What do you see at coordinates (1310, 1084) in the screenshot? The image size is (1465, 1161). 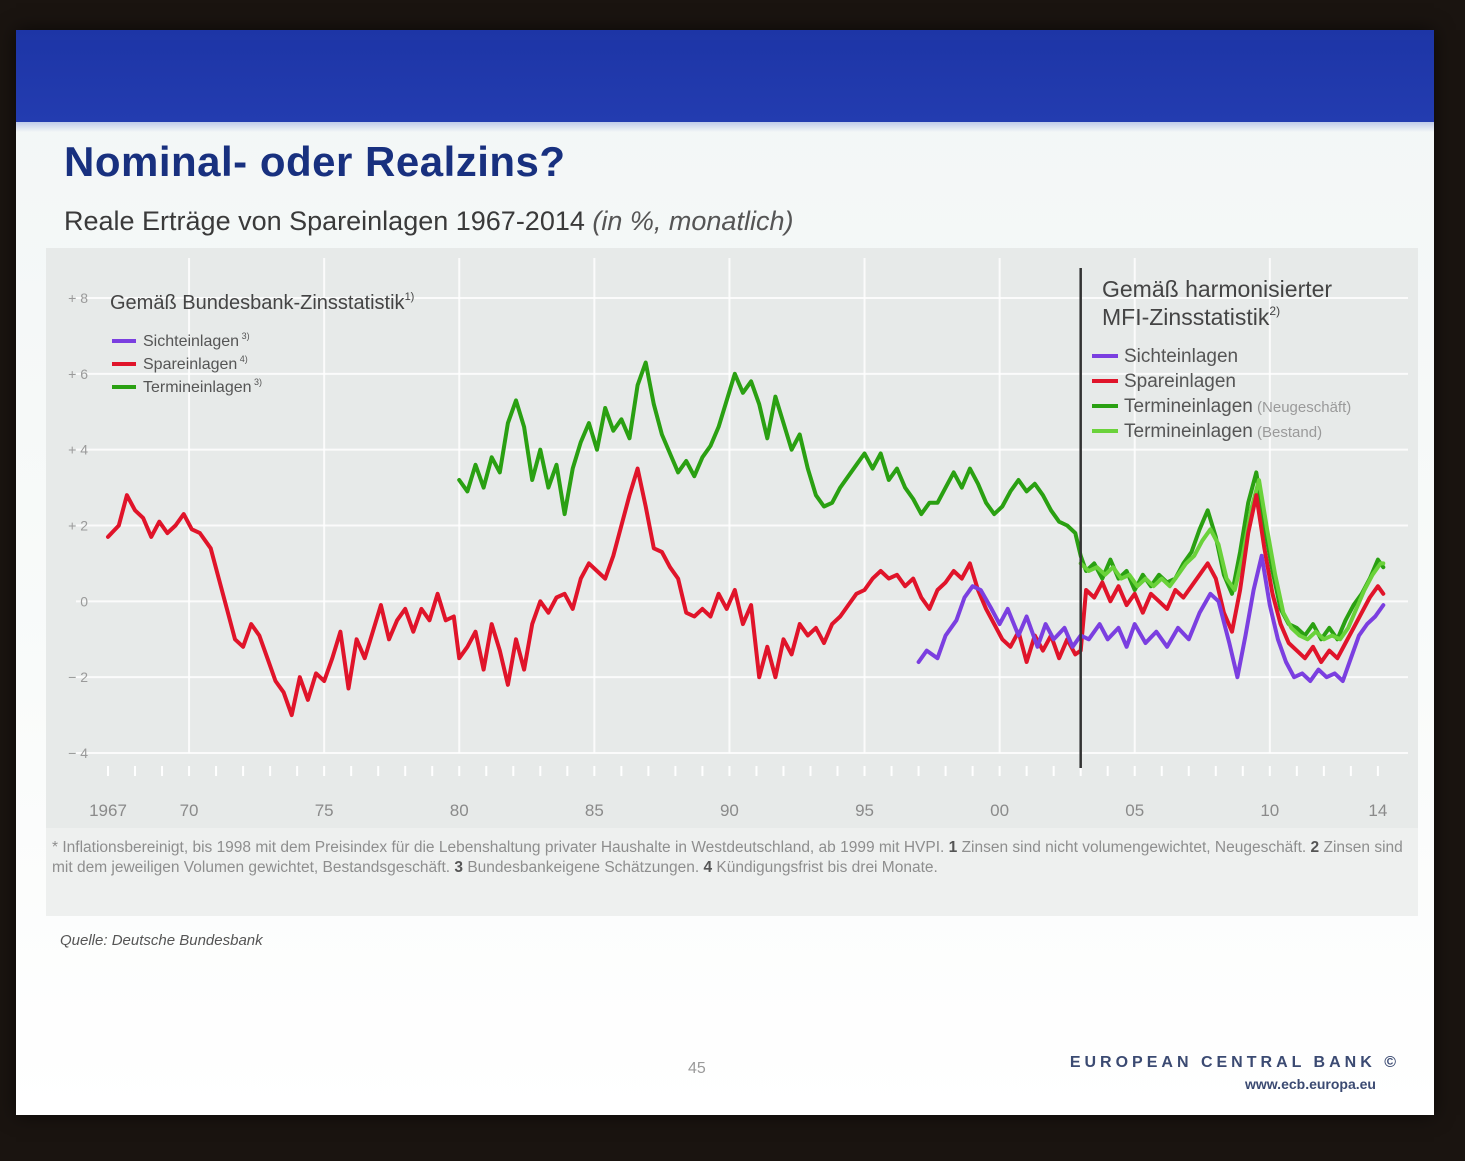 I see `ecb-footer-url: www.ecb.europa.eu` at bounding box center [1310, 1084].